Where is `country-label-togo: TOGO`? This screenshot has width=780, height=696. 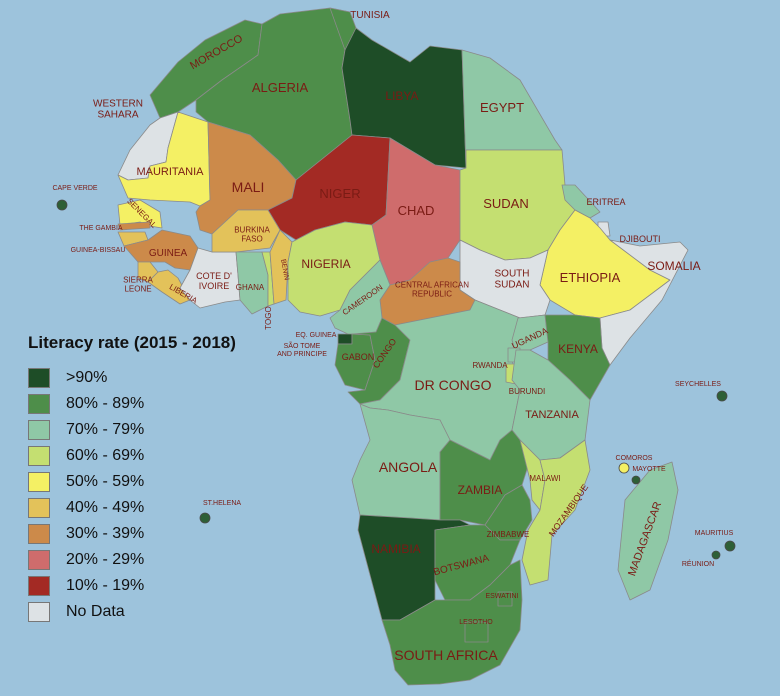 country-label-togo: TOGO is located at coordinates (268, 317).